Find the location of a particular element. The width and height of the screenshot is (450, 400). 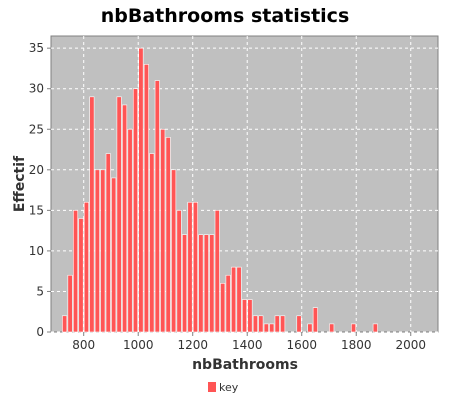

x-axis-label: nbBathrooms is located at coordinates (245, 365).